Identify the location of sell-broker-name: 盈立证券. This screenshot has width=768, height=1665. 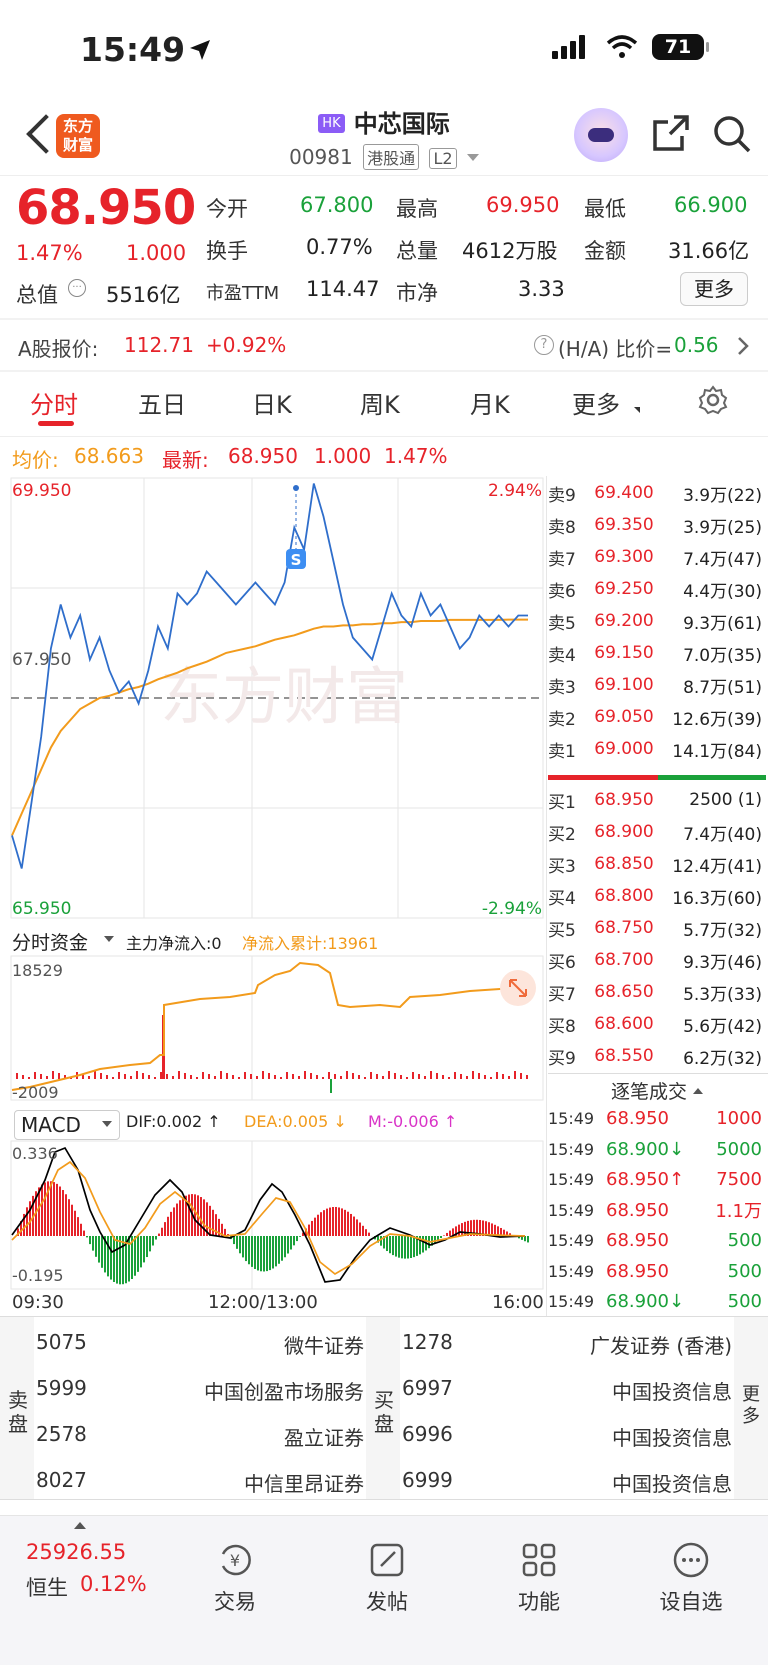
(324, 1438).